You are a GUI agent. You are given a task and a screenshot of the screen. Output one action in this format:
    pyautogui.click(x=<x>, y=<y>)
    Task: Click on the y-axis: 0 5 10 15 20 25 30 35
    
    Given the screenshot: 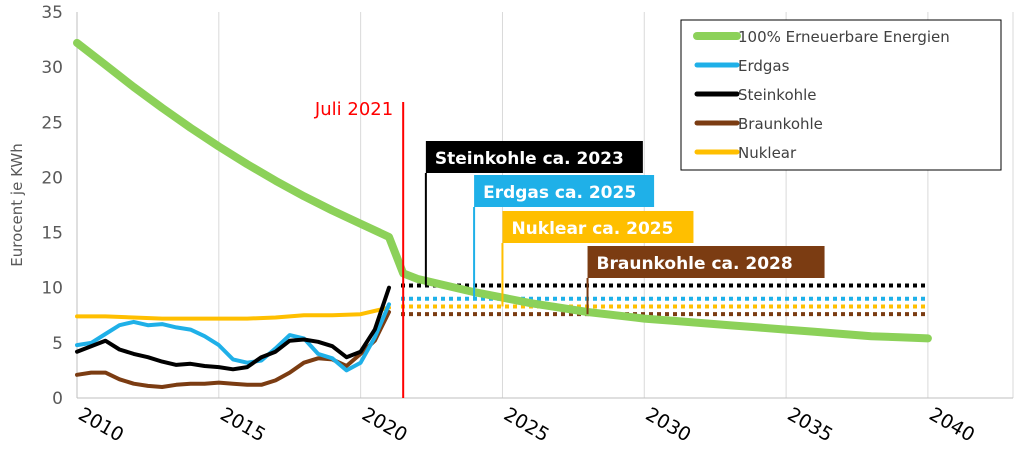 What is the action you would take?
    pyautogui.click(x=52, y=206)
    